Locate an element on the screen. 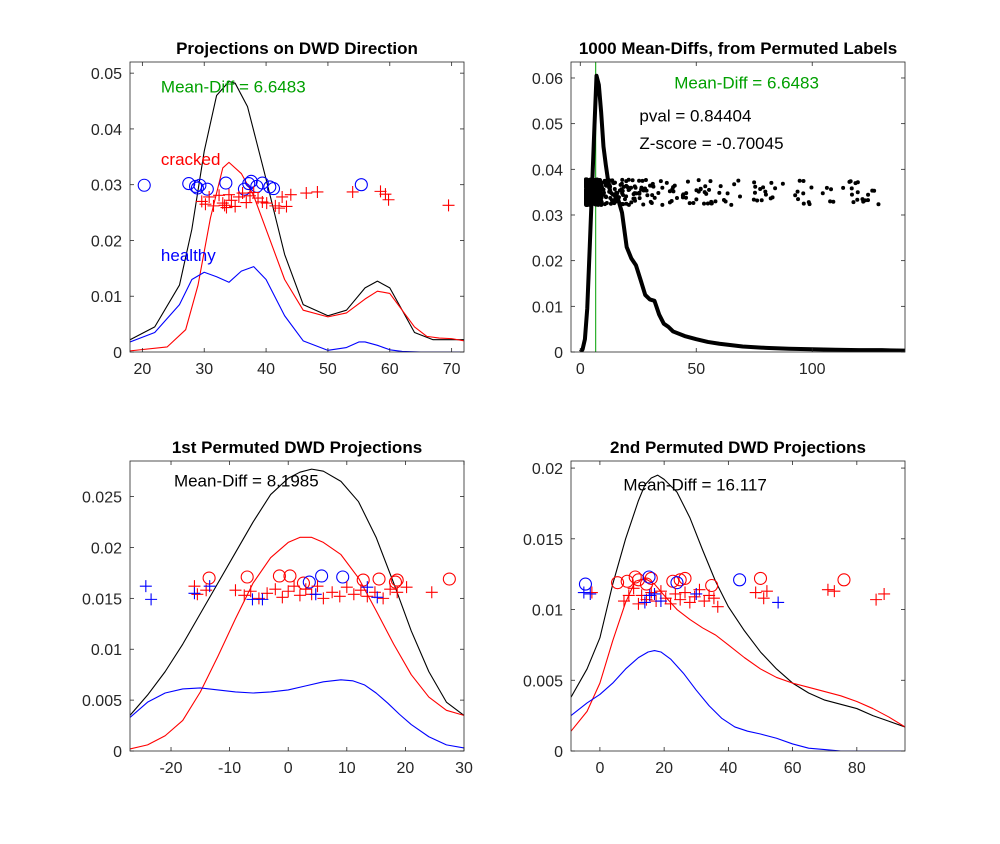 This screenshot has width=1000, height=844. plot-area is located at coordinates (297, 207).